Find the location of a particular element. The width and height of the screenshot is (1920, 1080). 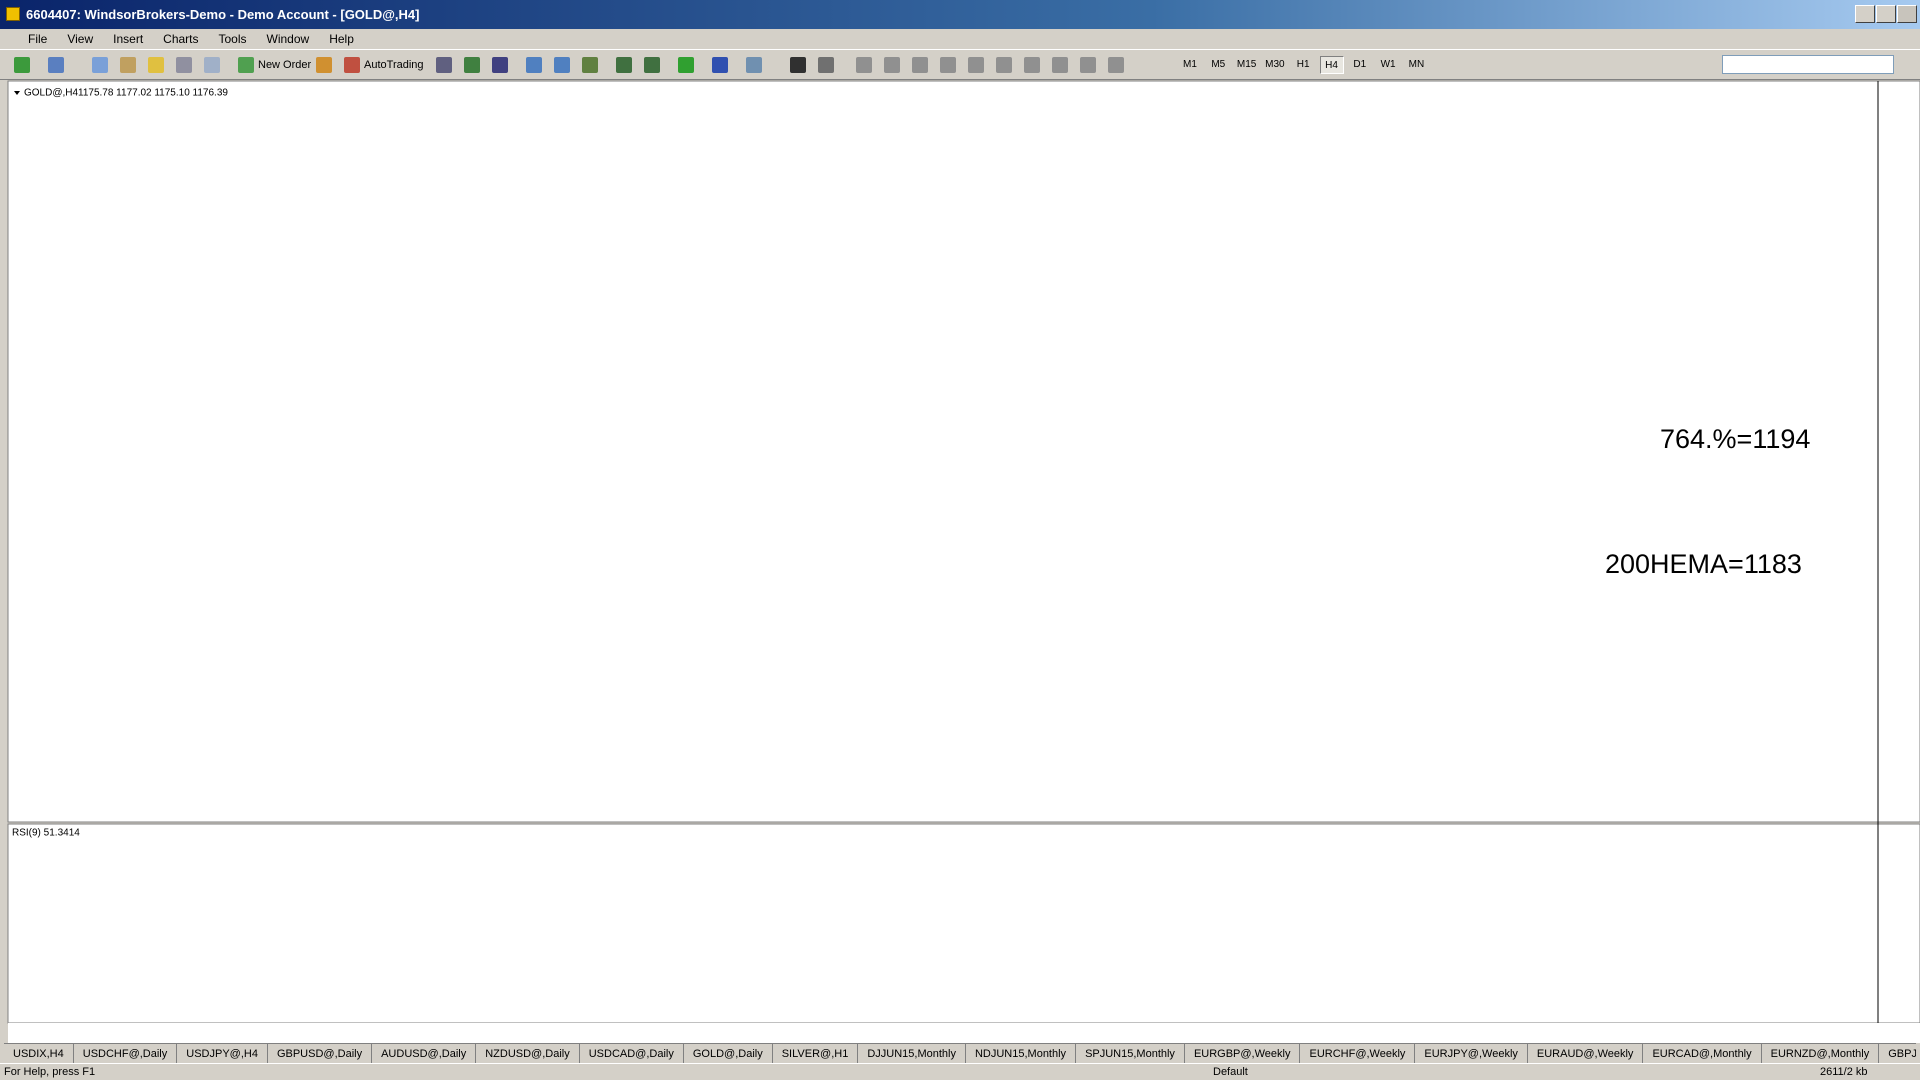

annotation: 764.%=1194 is located at coordinates (1735, 439).